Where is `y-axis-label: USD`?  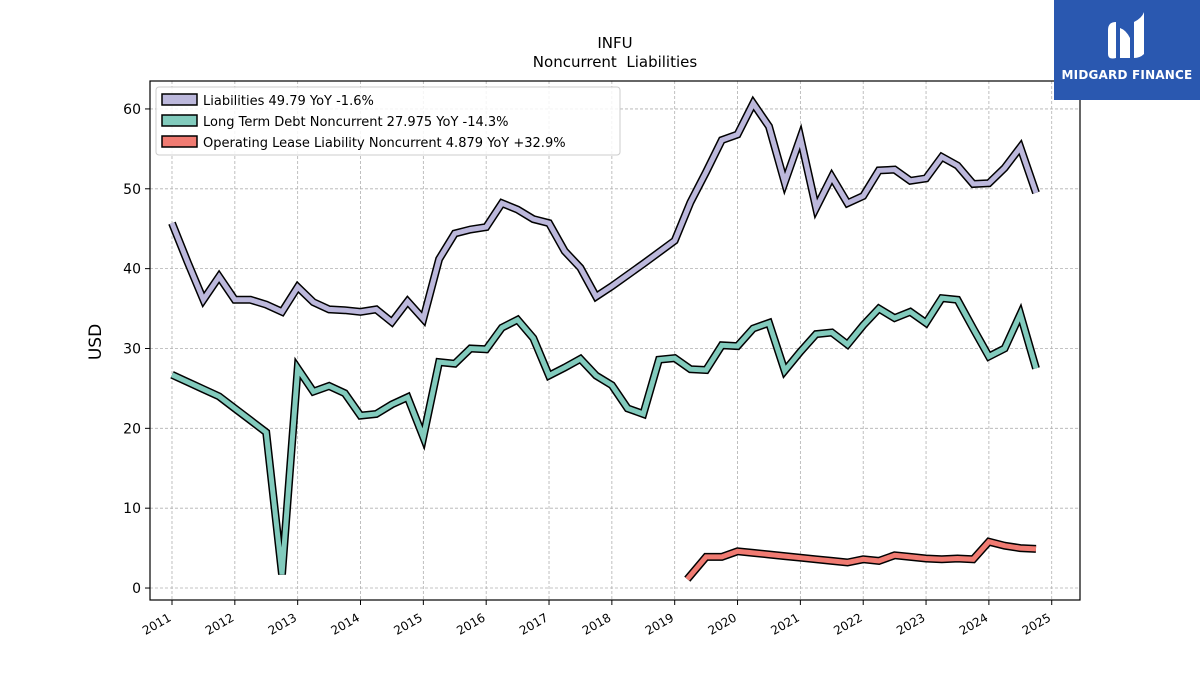 y-axis-label: USD is located at coordinates (96, 342).